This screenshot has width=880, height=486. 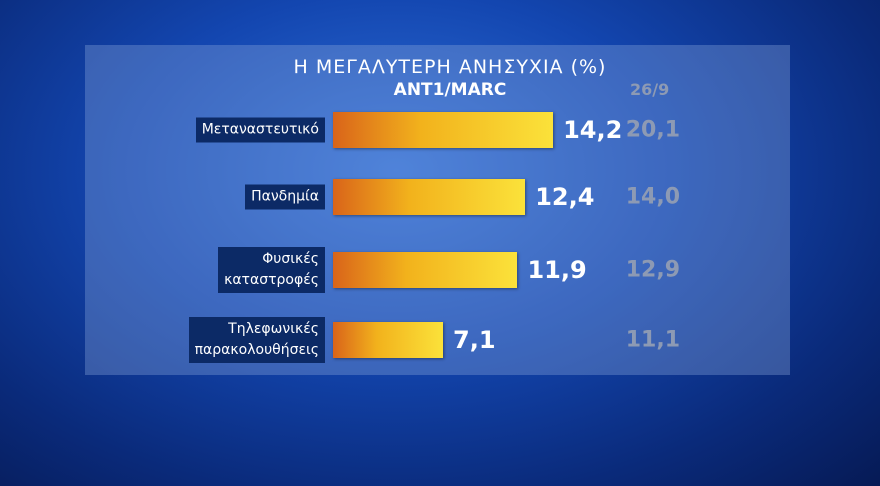 I want to click on category-label: Φυσικές καταστροφές, so click(x=271, y=270).